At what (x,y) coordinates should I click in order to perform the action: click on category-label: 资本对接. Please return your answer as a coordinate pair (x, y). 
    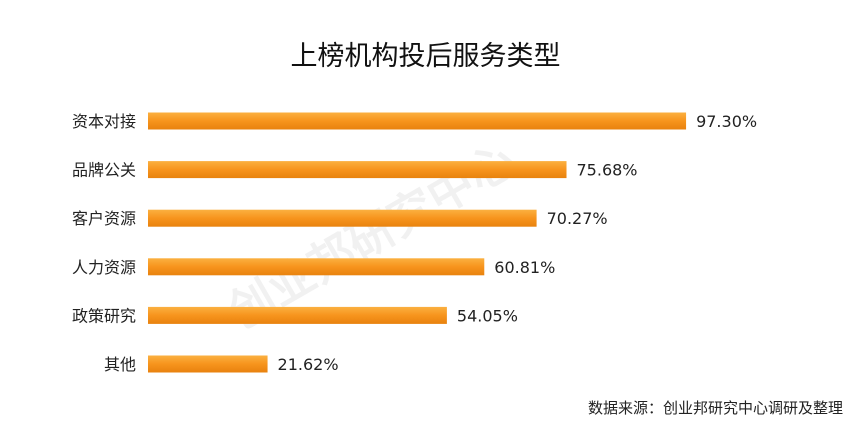
    Looking at the image, I should click on (104, 121).